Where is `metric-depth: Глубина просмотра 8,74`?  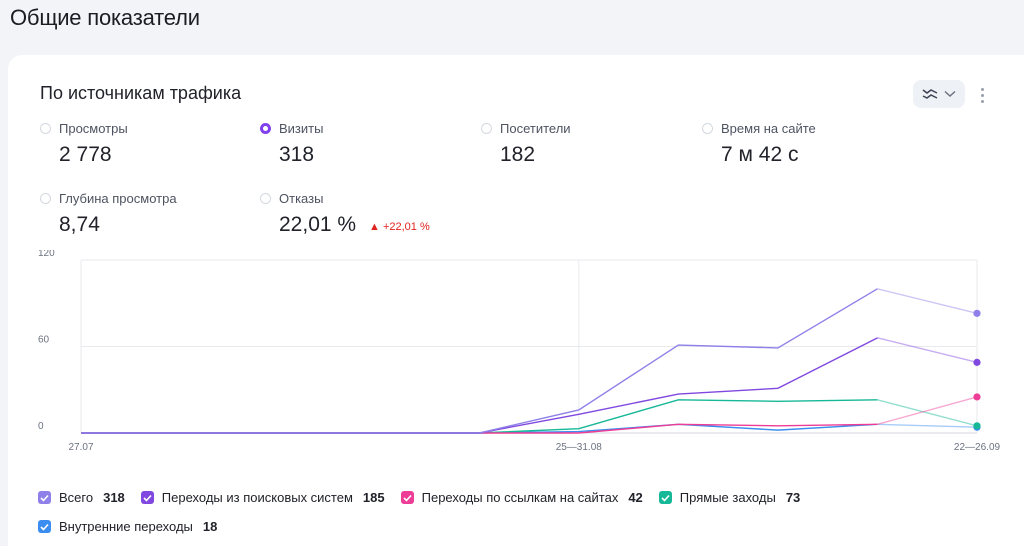 metric-depth: Глубина просмотра 8,74 is located at coordinates (140, 216).